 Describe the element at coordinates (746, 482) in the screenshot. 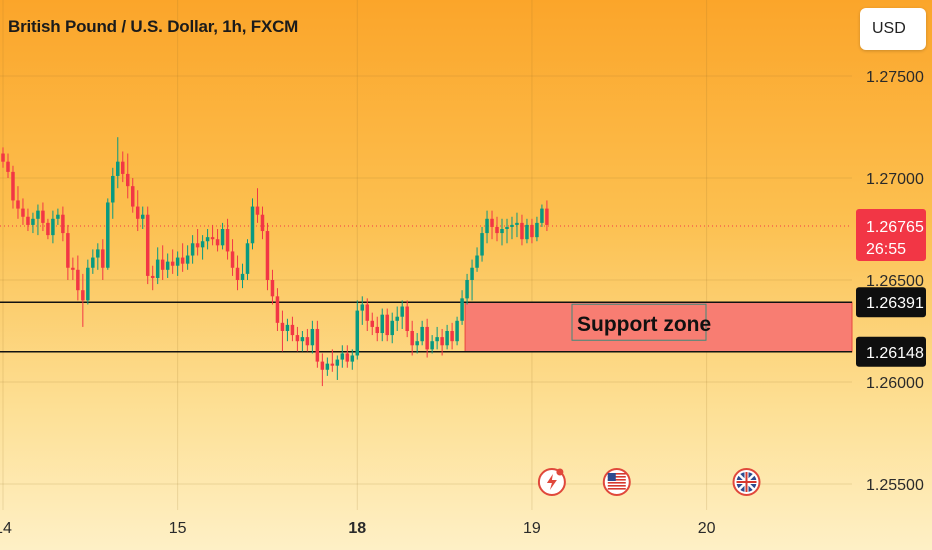

I see `uk-flag-icon` at that location.